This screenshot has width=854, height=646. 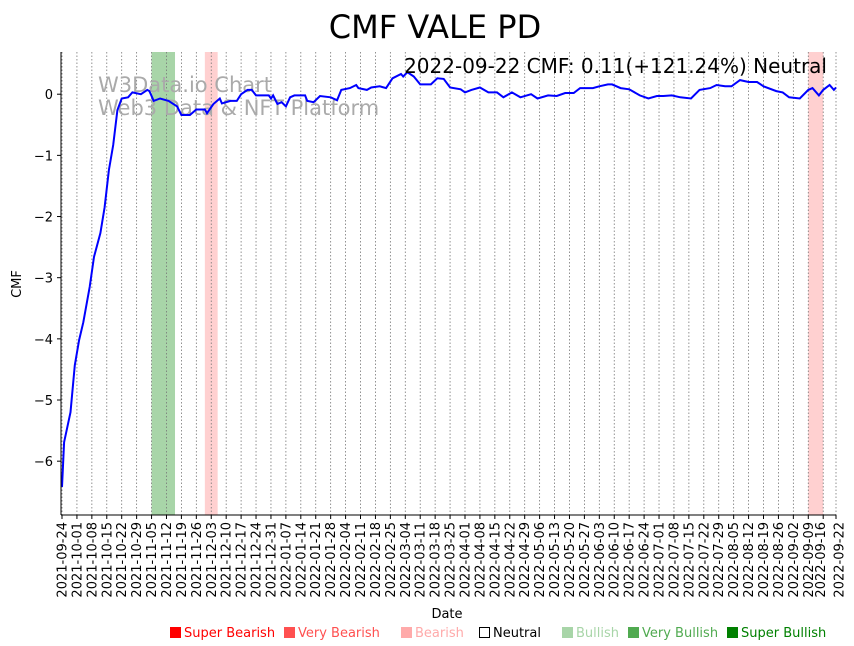 I want to click on x-tick-label: 2021-12-17, so click(x=242, y=560).